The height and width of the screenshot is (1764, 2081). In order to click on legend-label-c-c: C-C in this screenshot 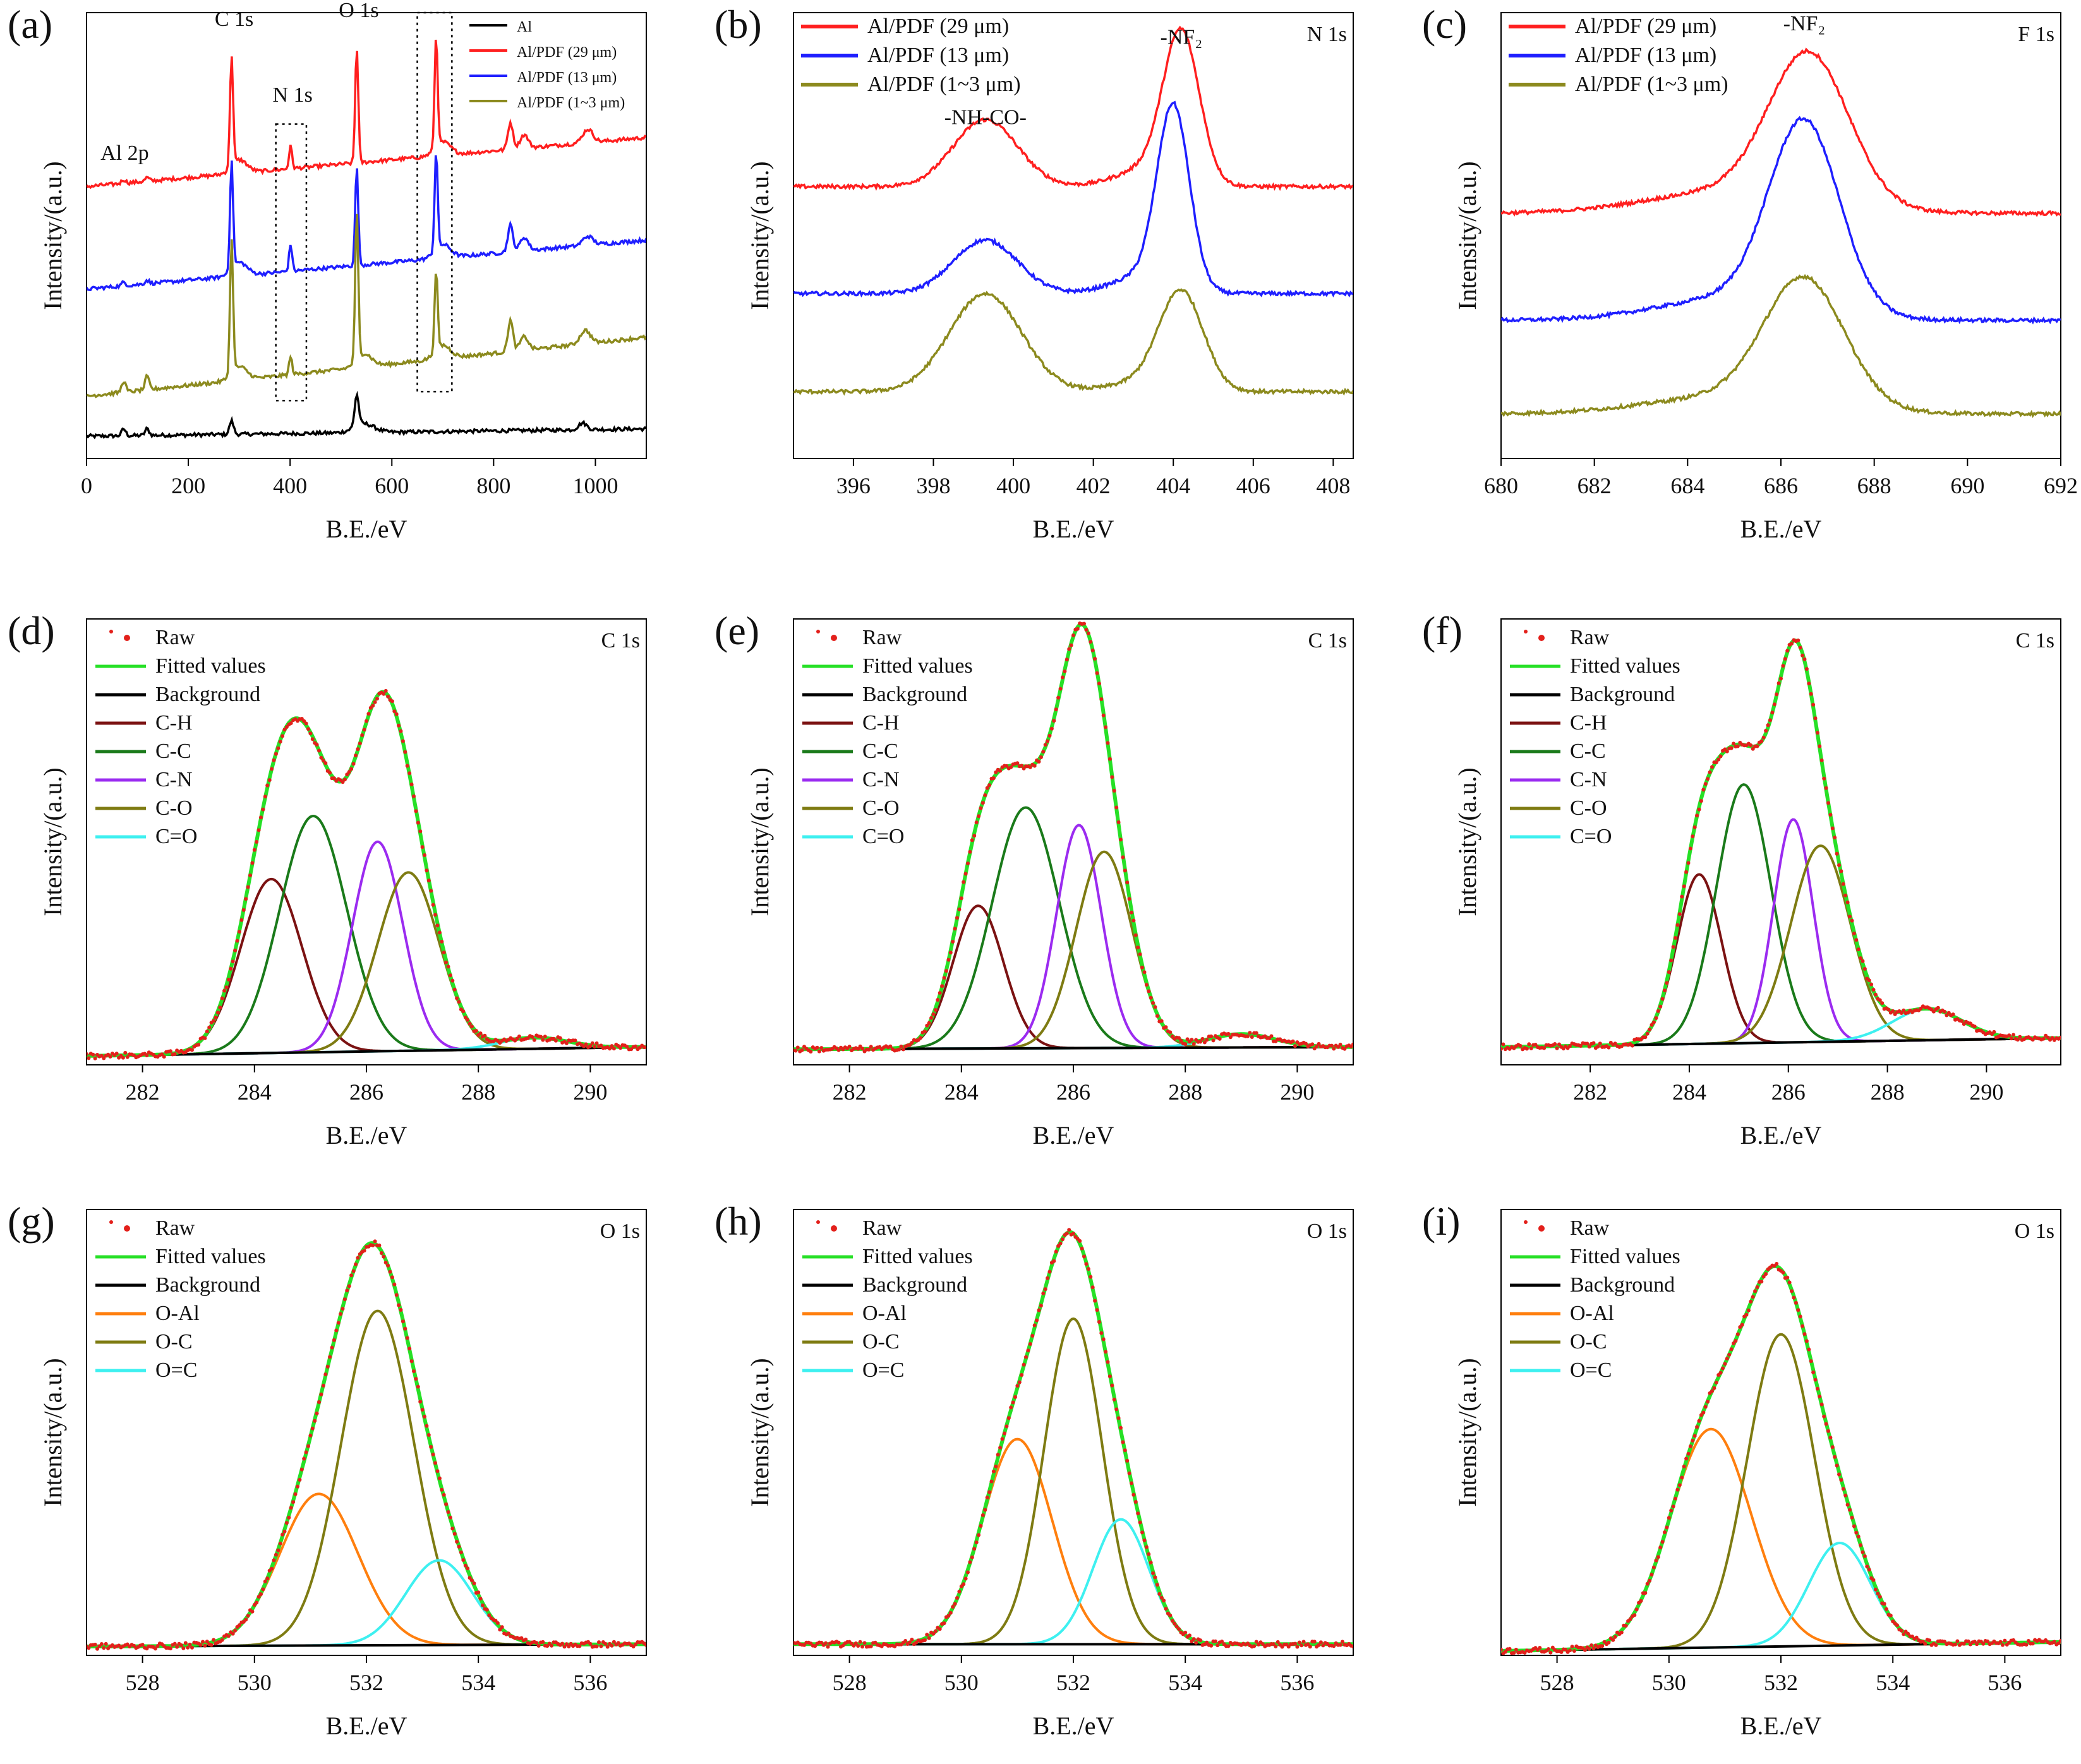, I will do `click(880, 751)`.